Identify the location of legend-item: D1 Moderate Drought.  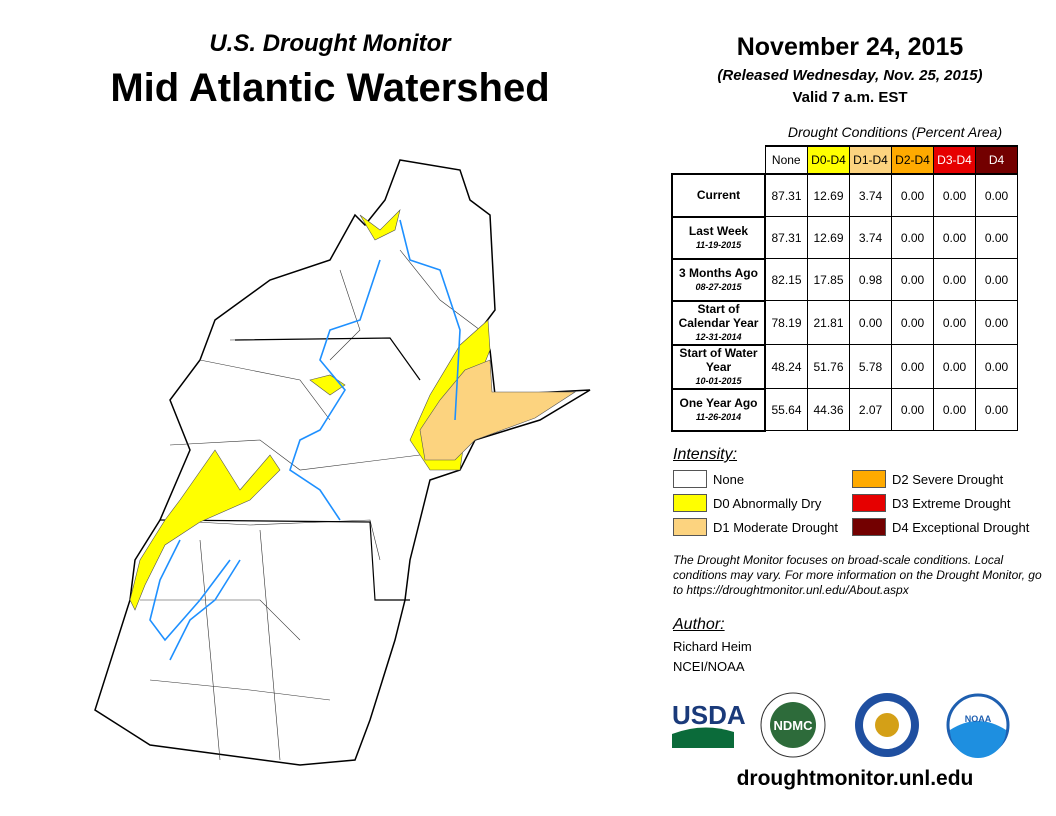
(755, 527).